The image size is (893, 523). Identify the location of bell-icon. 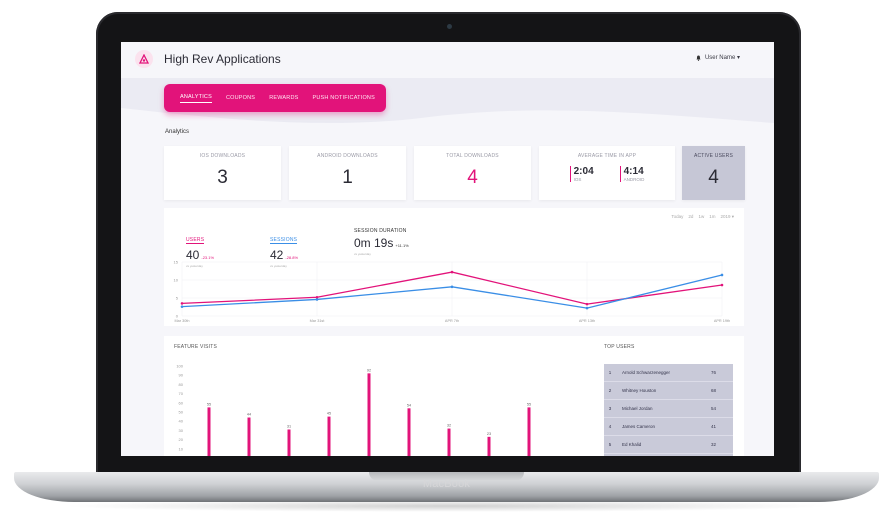
(698, 58).